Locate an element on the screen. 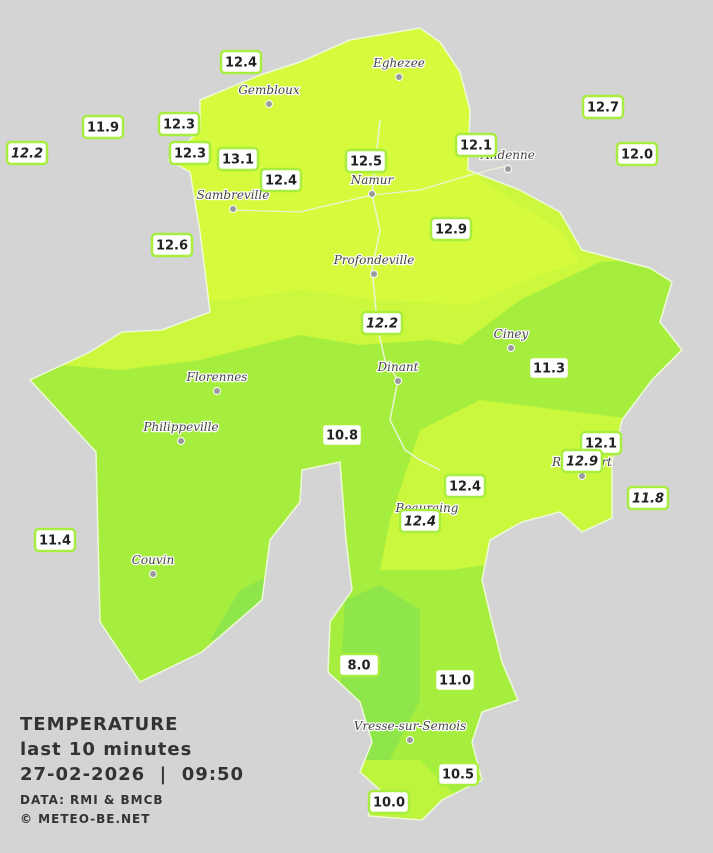  city-label: Sambreville is located at coordinates (233, 195).